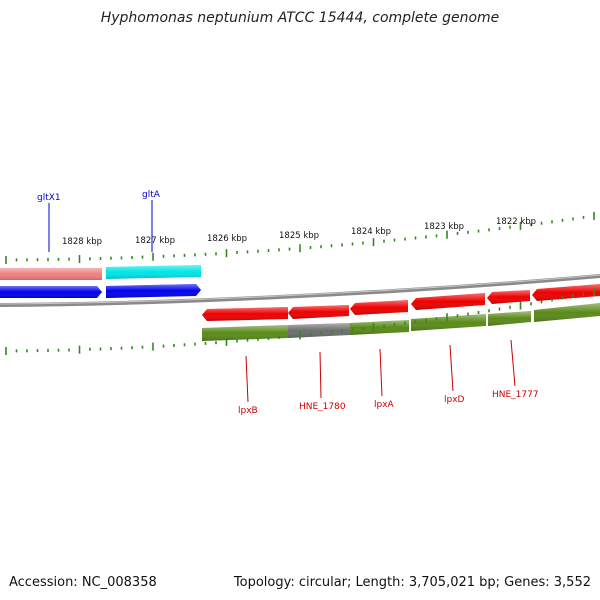  I want to click on inner-tick-ring, so click(300, 321).